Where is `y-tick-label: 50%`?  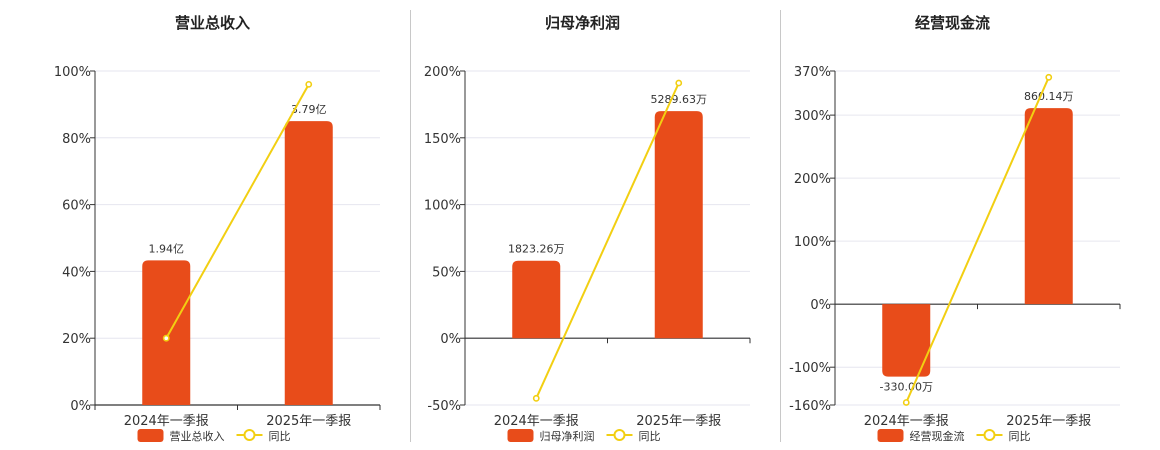 y-tick-label: 50% is located at coordinates (446, 272).